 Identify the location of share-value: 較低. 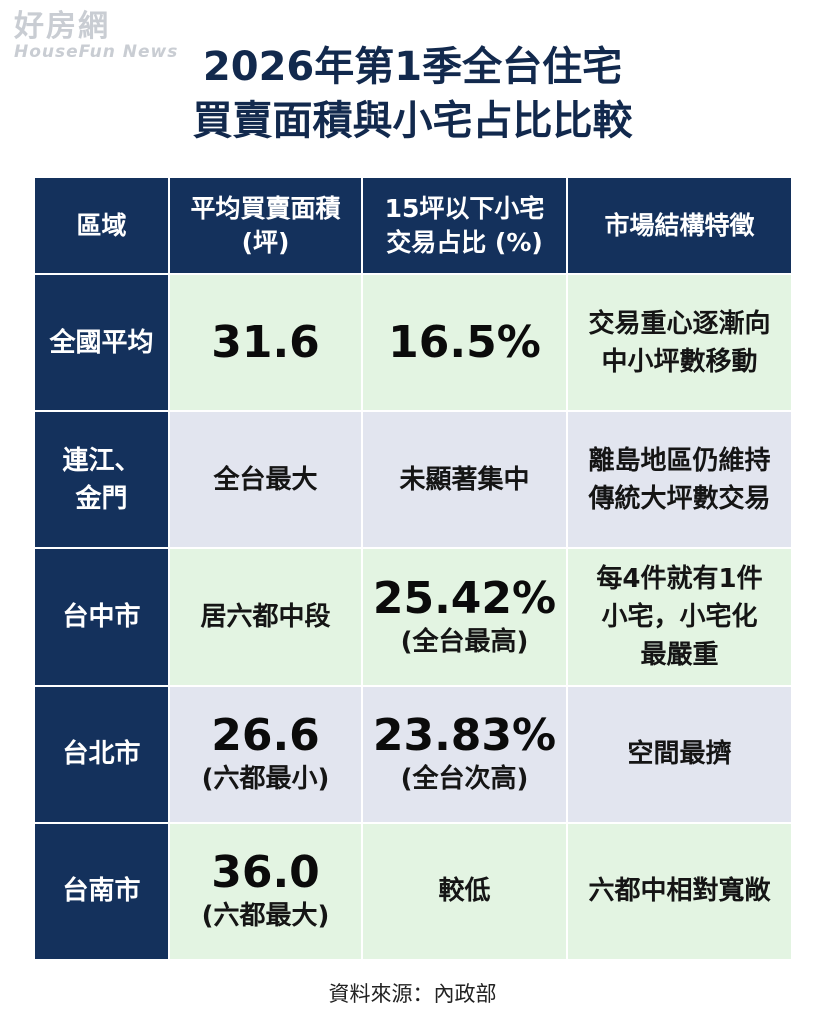
(464, 891).